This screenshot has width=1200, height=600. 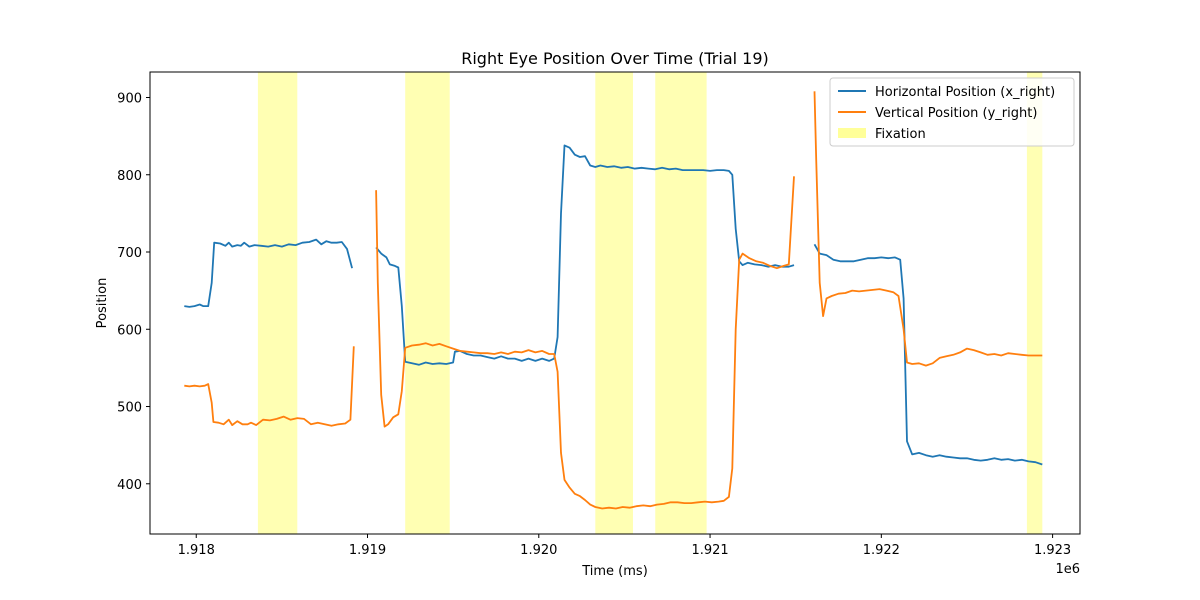 I want to click on y-tick-label: 600, so click(x=129, y=330).